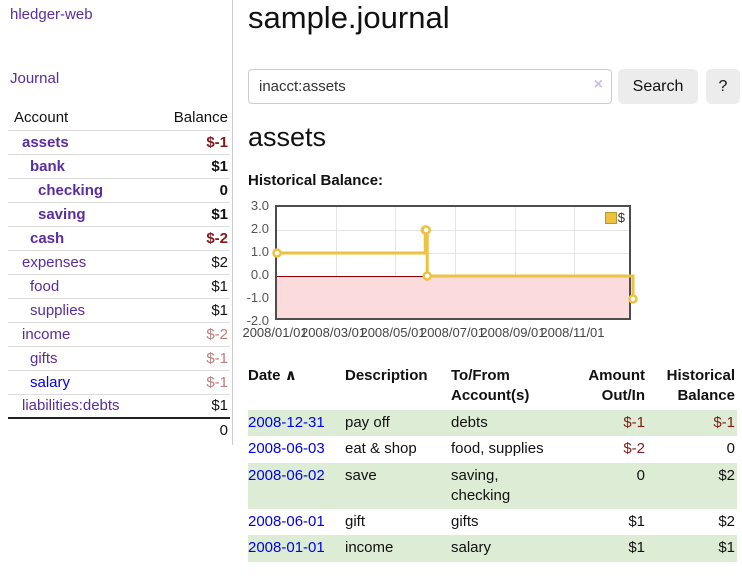  What do you see at coordinates (80, 166) in the screenshot?
I see `account-name-cell: bank` at bounding box center [80, 166].